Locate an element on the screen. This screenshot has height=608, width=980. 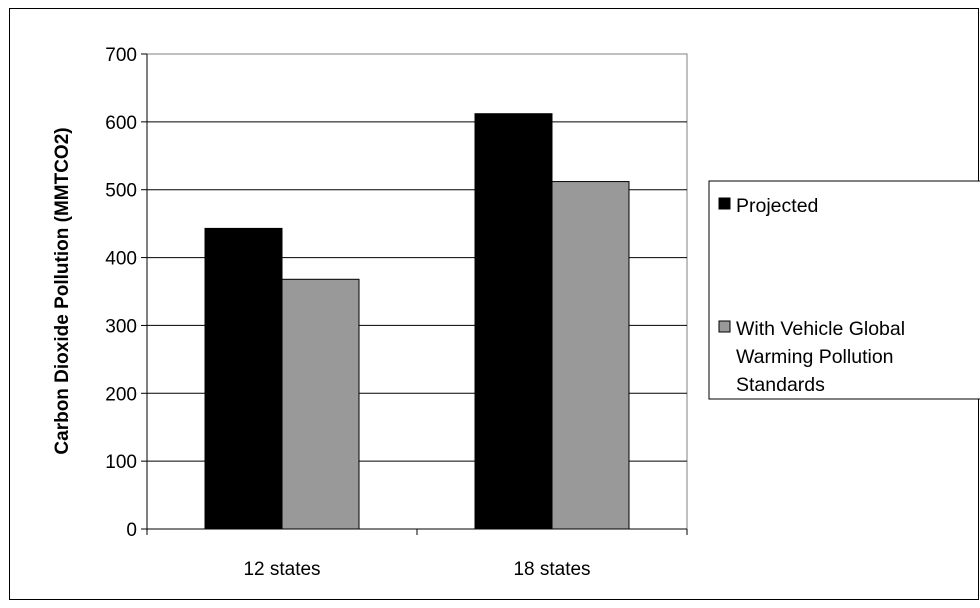
y-tick-label: 300 is located at coordinates (121, 326).